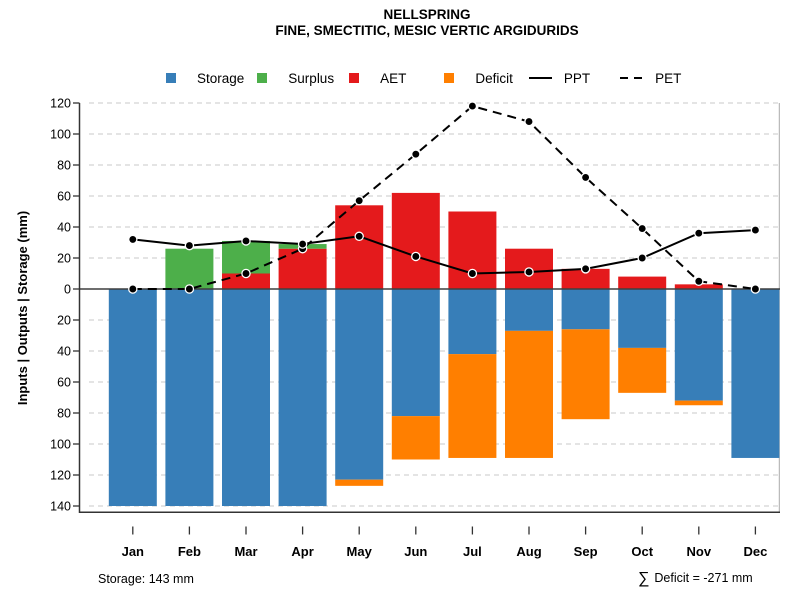 The height and width of the screenshot is (600, 800). What do you see at coordinates (393, 78) in the screenshot?
I see `legend-label-aet: AET` at bounding box center [393, 78].